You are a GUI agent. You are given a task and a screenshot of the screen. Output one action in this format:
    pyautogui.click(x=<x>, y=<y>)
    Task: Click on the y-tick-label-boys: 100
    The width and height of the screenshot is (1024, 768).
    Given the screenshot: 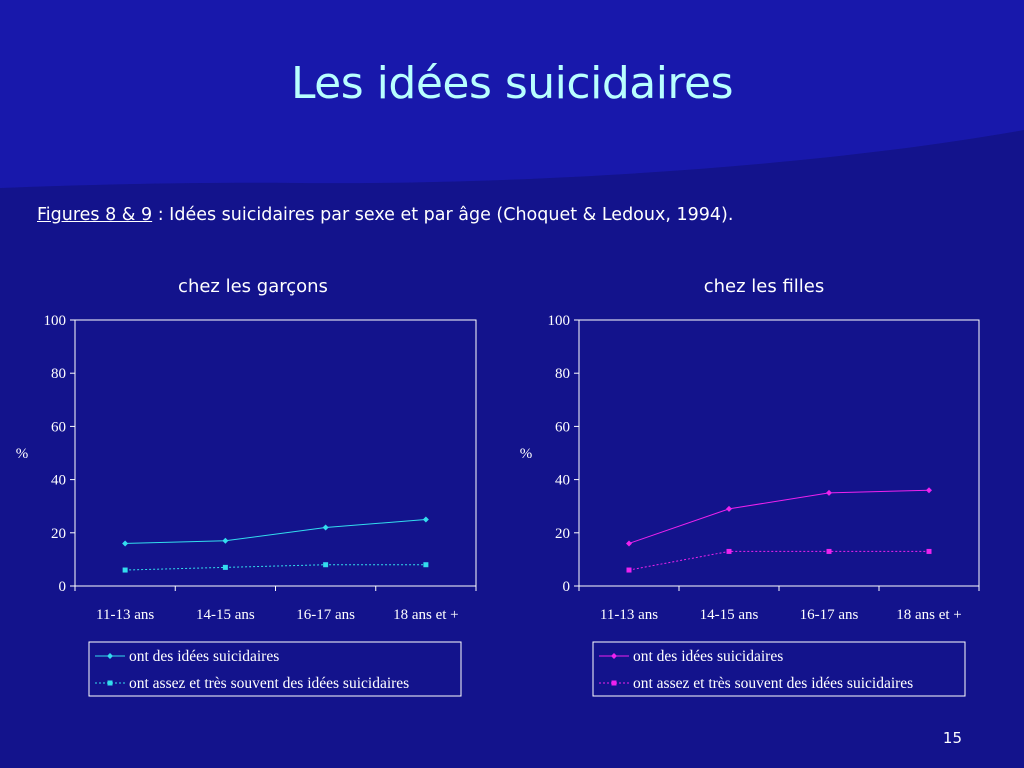 What is the action you would take?
    pyautogui.click(x=55, y=321)
    